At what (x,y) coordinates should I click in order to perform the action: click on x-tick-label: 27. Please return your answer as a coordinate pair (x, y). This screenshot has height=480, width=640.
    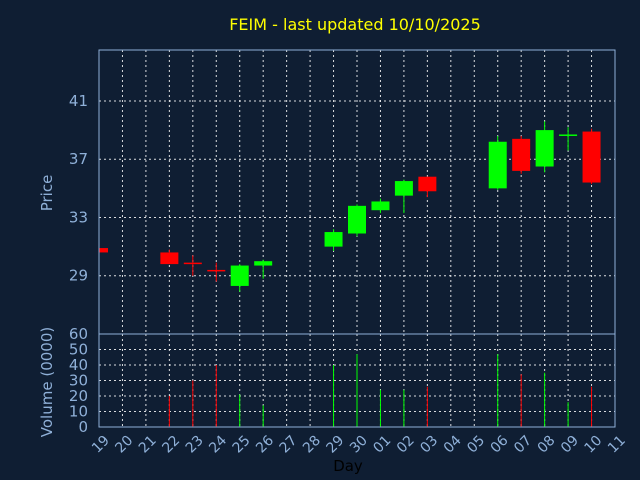
    Looking at the image, I should click on (289, 445).